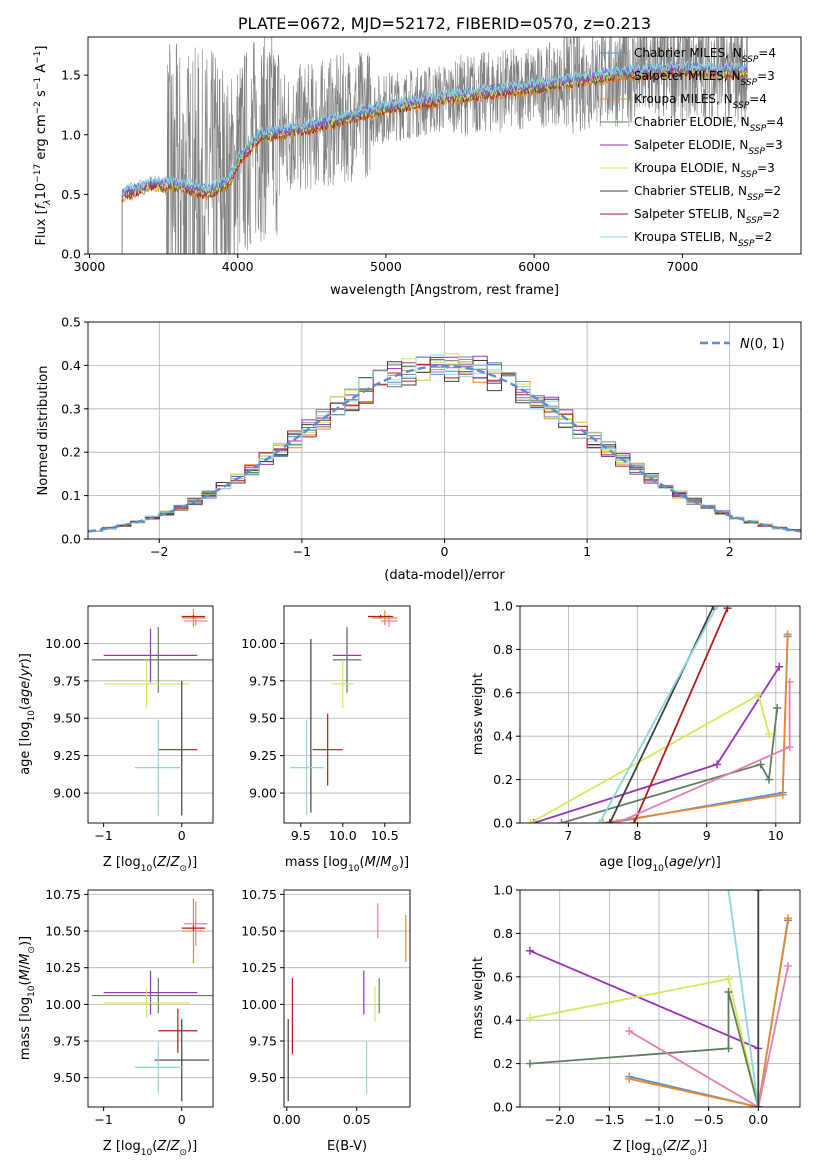  Describe the element at coordinates (152, 712) in the screenshot. I see `age_vs_Z-plot-area` at that location.